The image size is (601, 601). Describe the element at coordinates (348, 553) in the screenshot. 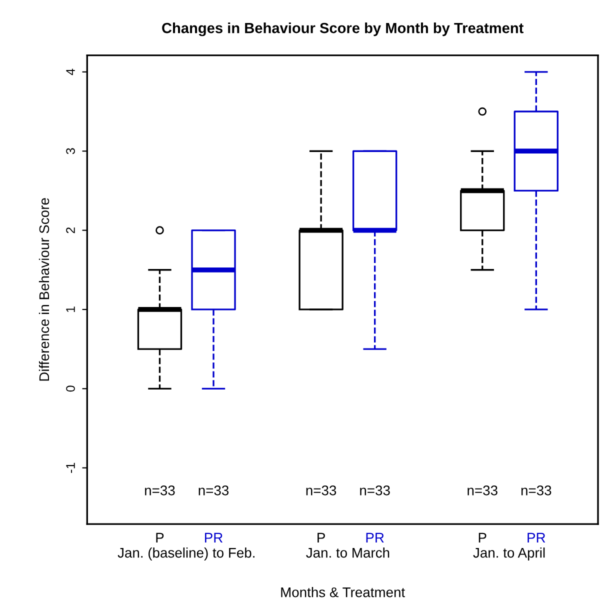

I see `x-tick-label: Jan. to March` at that location.